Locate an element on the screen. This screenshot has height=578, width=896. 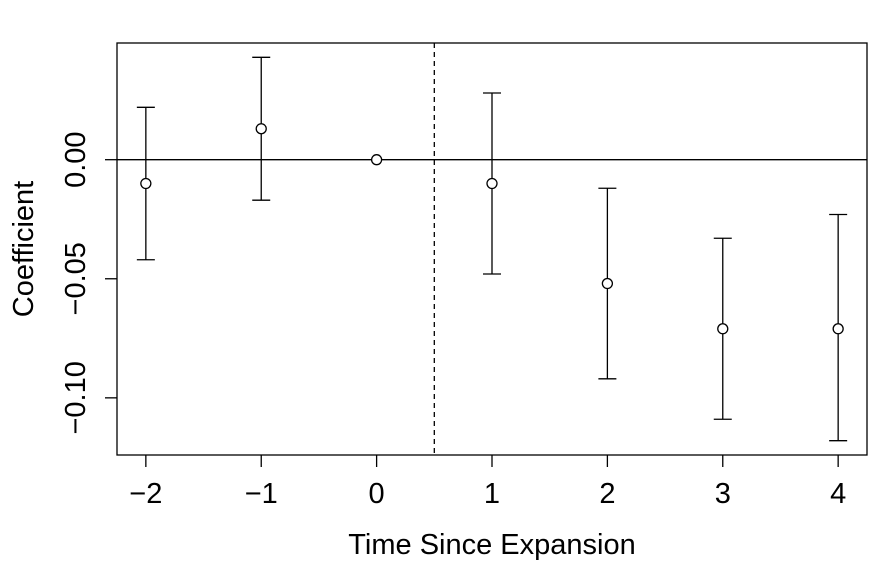
x-axis: −2 −1 0 1 2 3 4 is located at coordinates (487, 482).